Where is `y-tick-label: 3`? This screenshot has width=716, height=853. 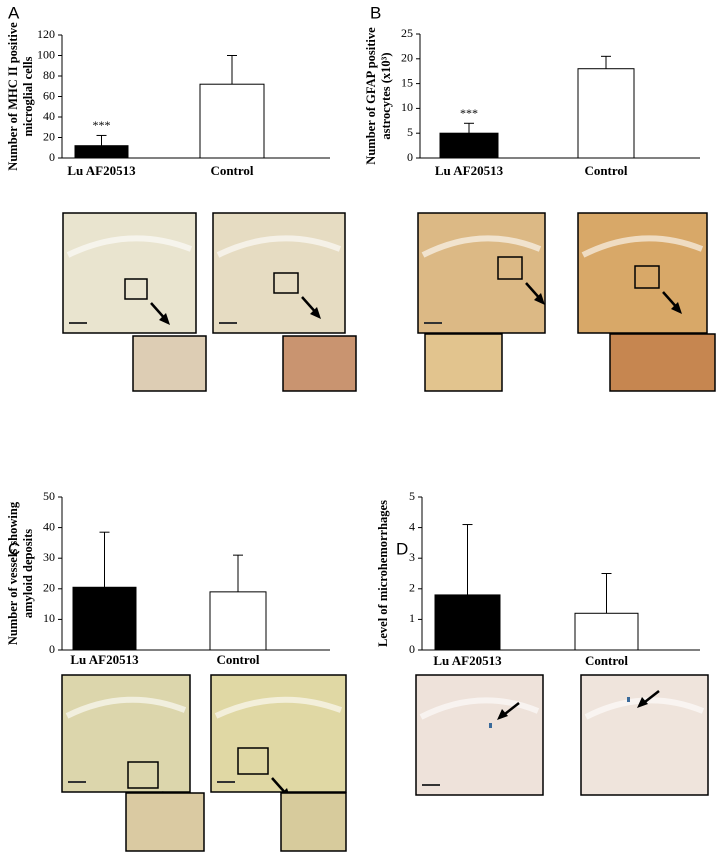 y-tick-label: 3 is located at coordinates (412, 557).